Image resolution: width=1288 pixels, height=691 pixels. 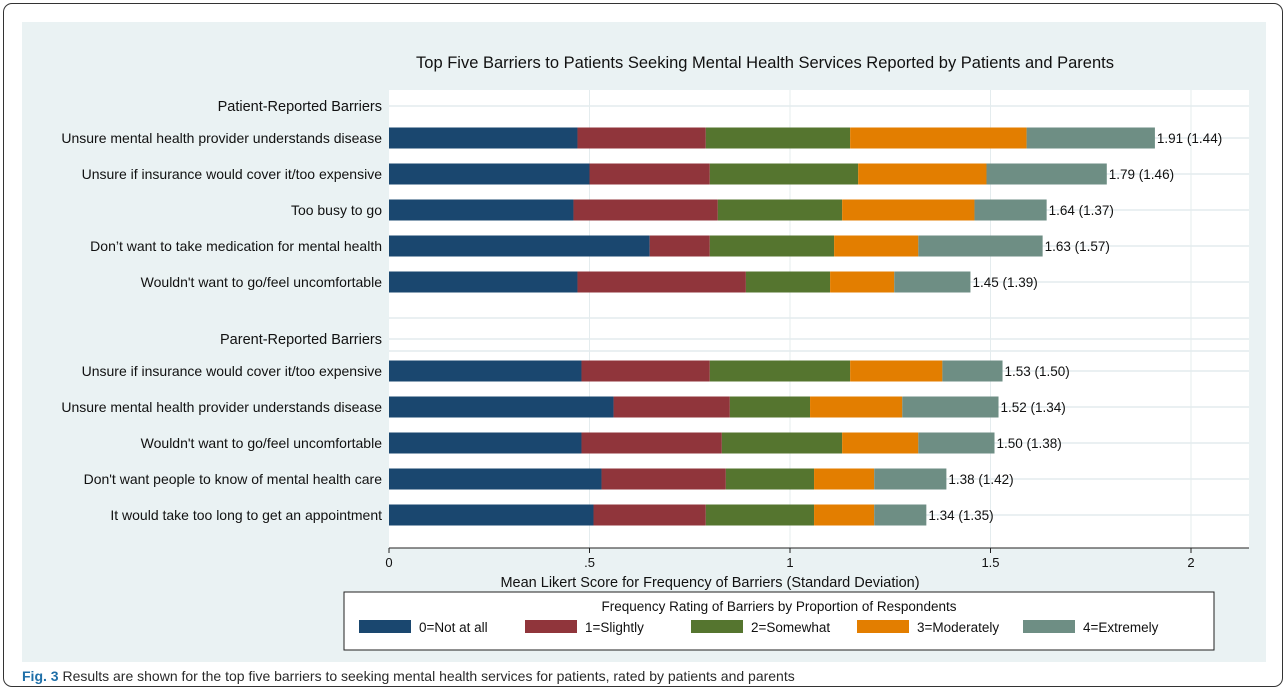 I want to click on legend-label-0: 0=Not at all, so click(x=453, y=627).